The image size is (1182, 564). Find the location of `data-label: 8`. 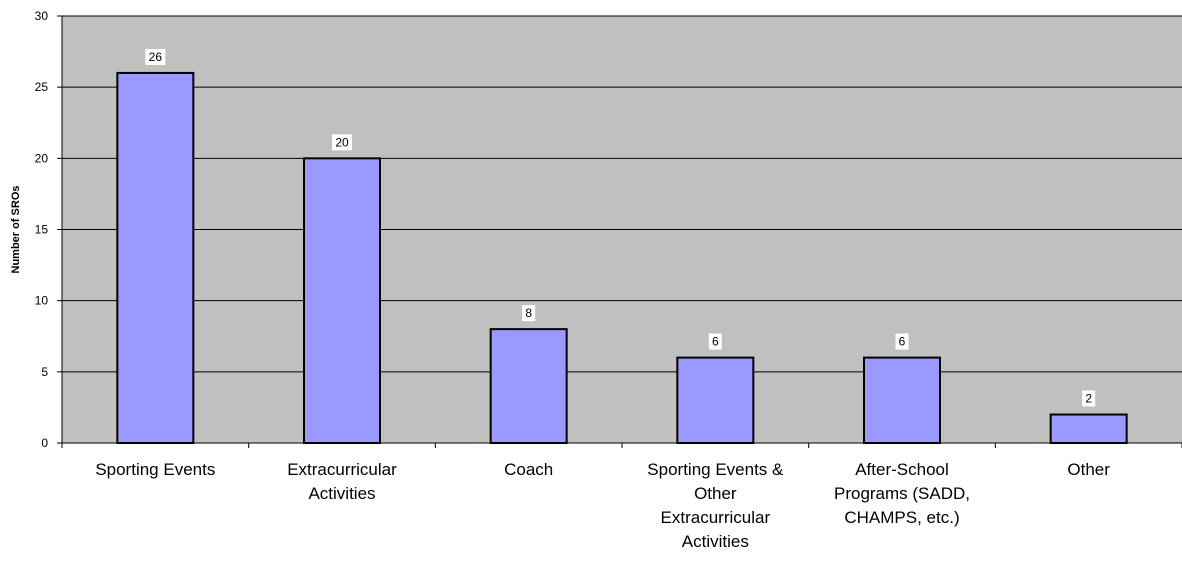

data-label: 8 is located at coordinates (528, 313).